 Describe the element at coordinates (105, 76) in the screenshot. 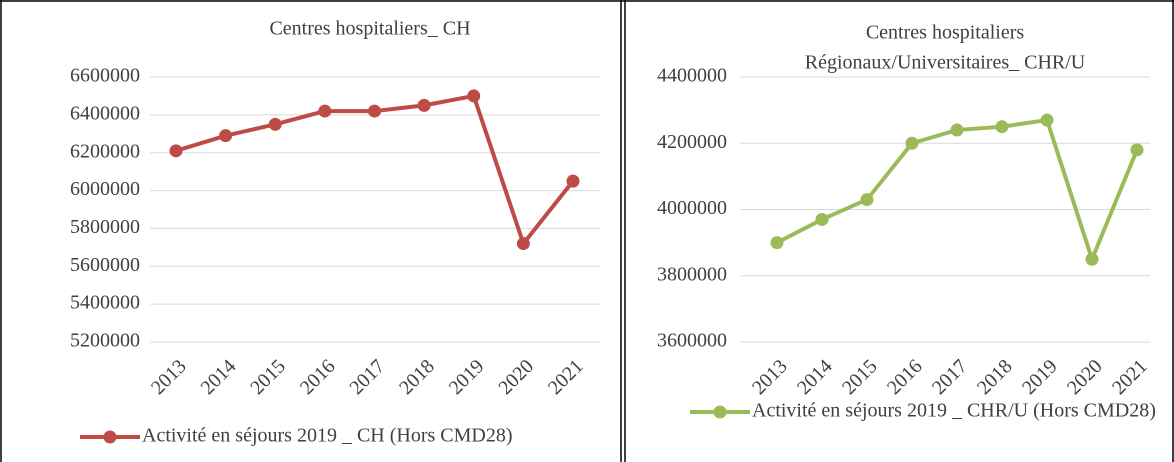

I see `y-tick-label: 6600000` at that location.